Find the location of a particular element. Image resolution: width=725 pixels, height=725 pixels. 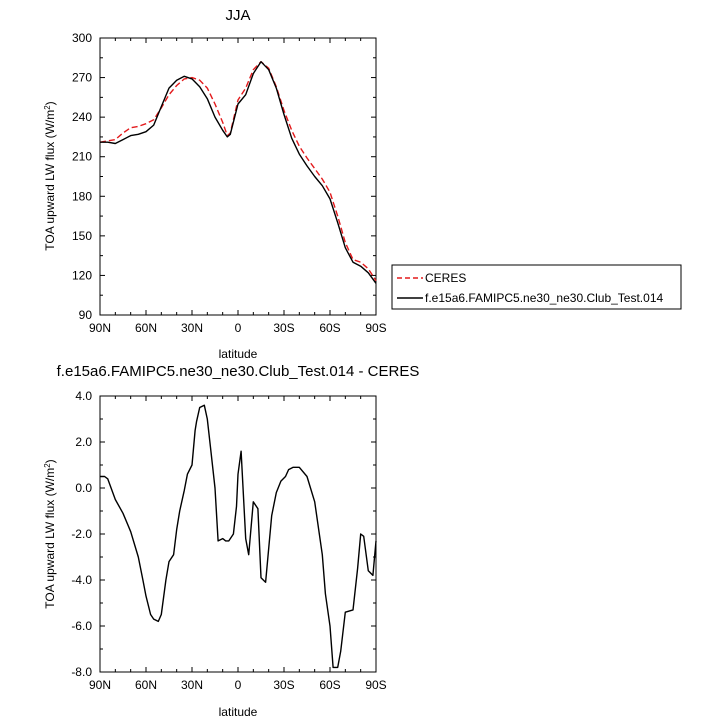

top-ytick-label: 210 is located at coordinates (82, 157).